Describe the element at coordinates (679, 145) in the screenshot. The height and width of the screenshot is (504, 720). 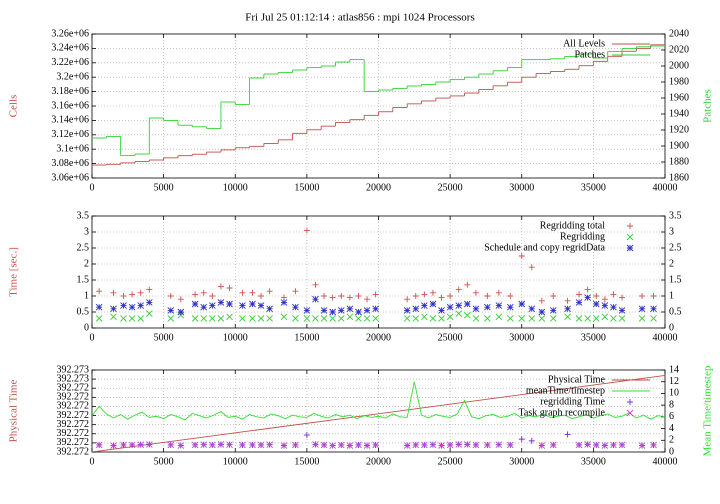
I see `y2-tick-label: 1900` at that location.